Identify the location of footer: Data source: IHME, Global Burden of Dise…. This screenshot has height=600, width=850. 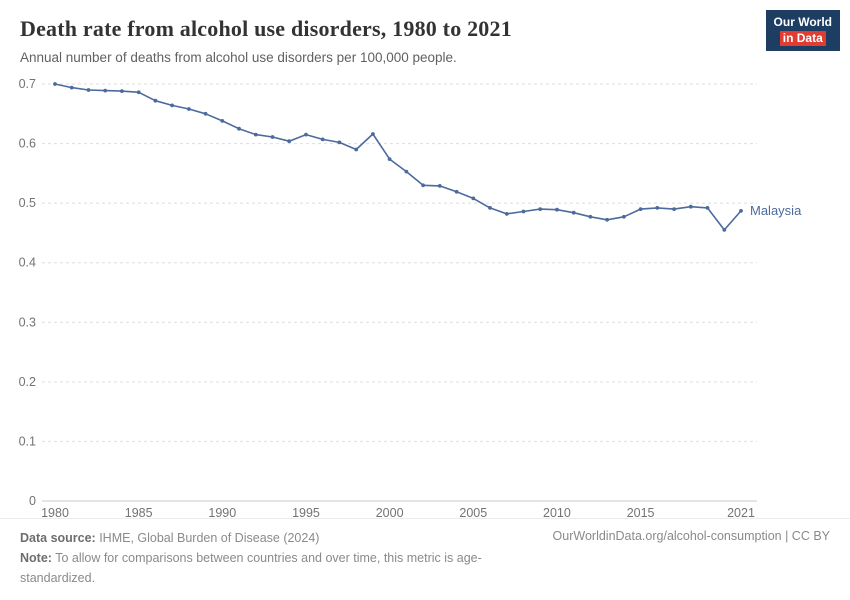
(425, 559).